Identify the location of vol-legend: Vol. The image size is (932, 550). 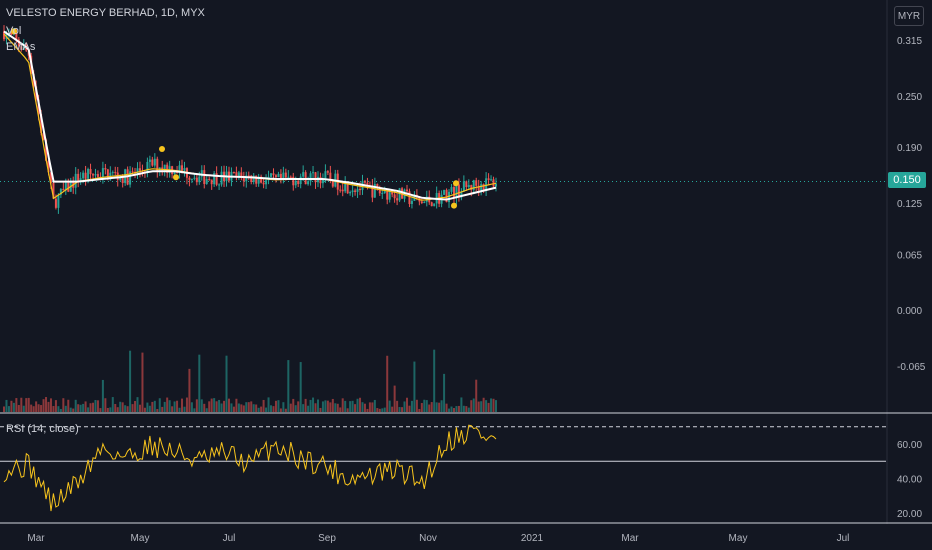
(14, 31).